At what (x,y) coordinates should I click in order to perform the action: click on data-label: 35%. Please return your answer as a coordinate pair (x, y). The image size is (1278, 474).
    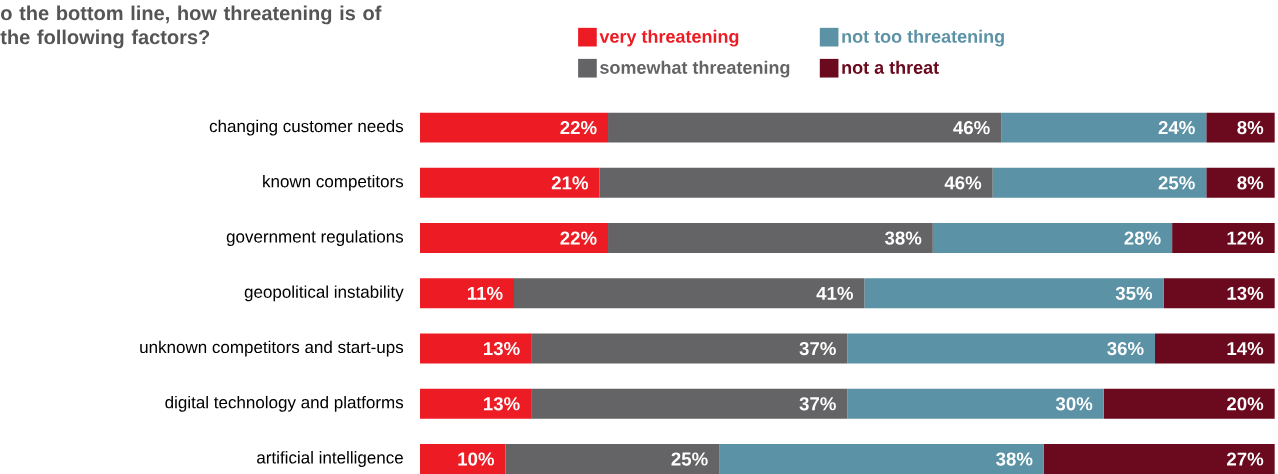
    Looking at the image, I should click on (1134, 293).